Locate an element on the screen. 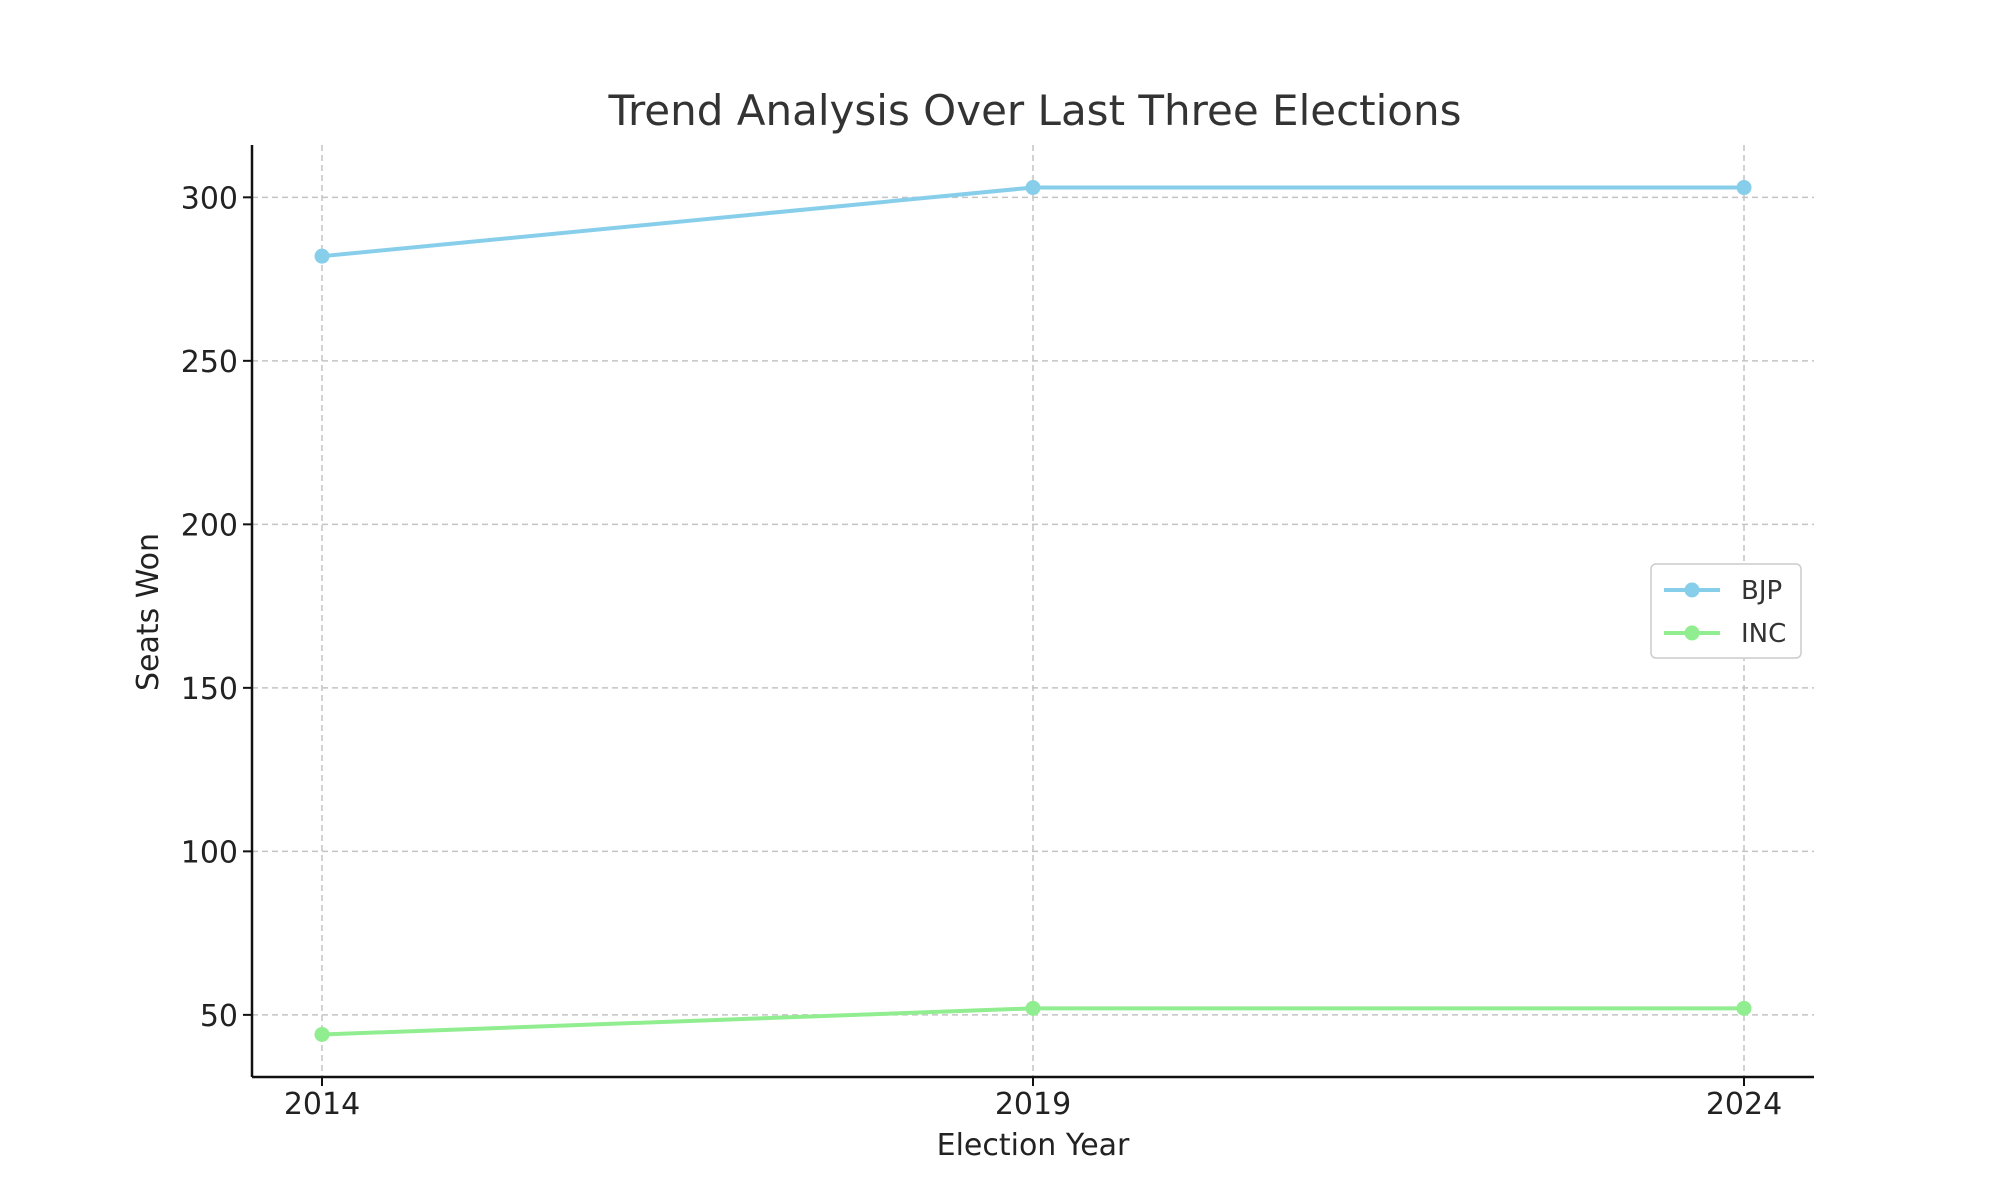 The width and height of the screenshot is (2000, 1200). series-inc is located at coordinates (1033, 1021).